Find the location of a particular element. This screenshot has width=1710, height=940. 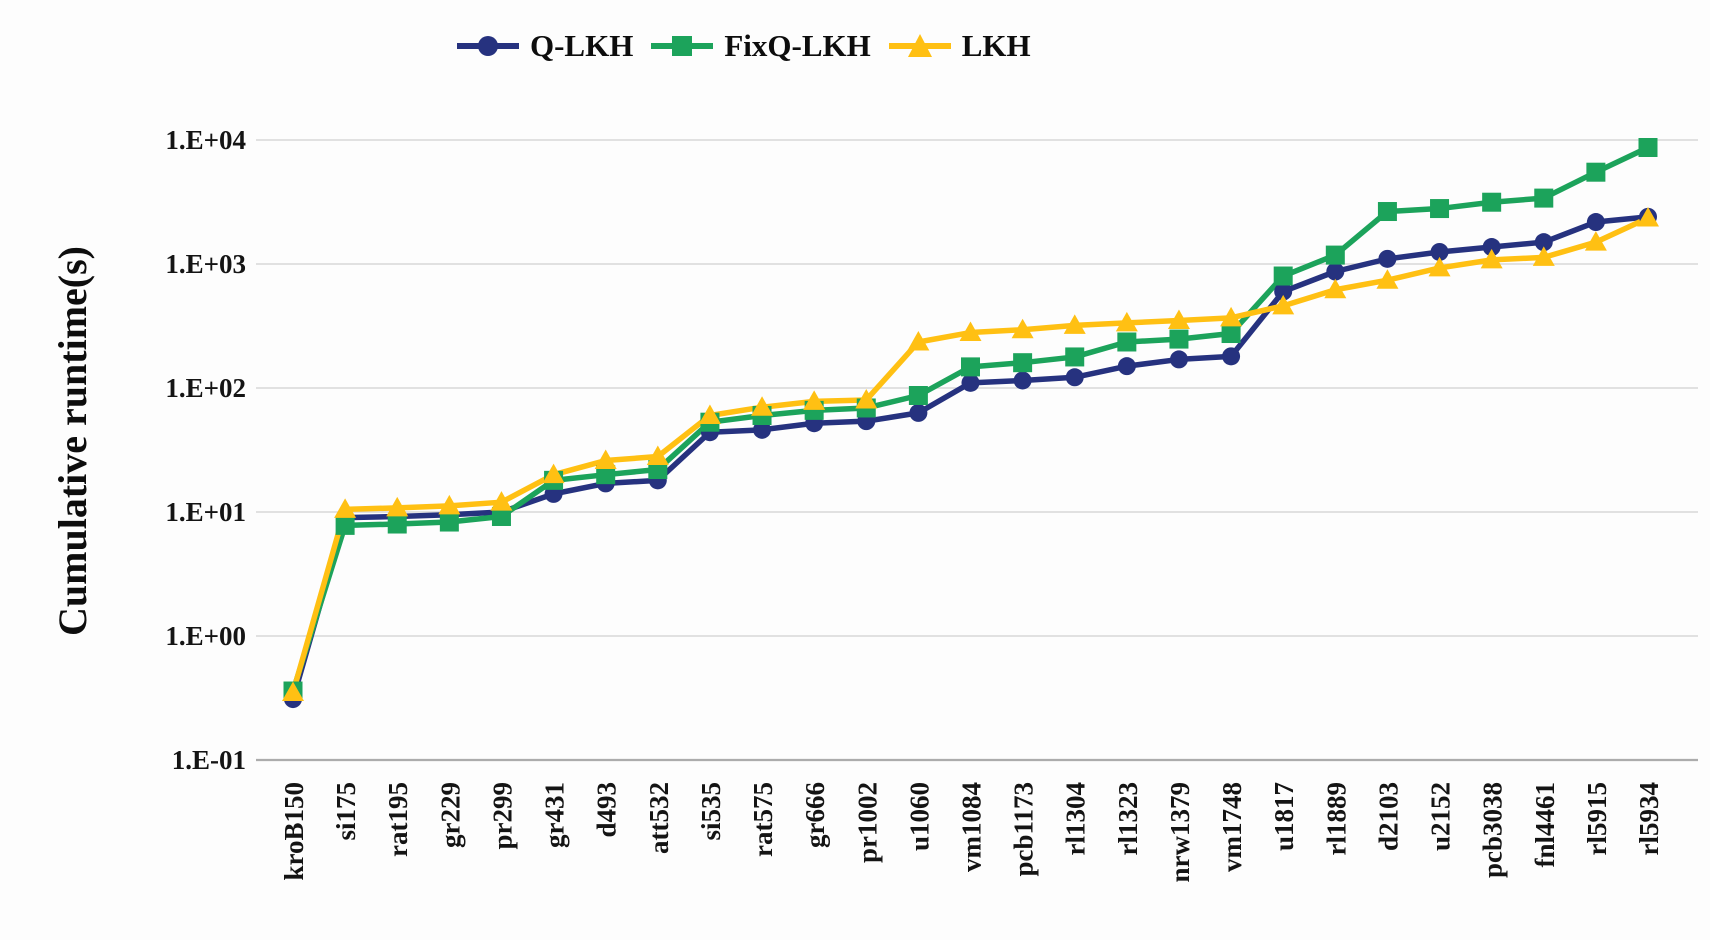

q-lkh-line-circle-marker-icon is located at coordinates (488, 46).